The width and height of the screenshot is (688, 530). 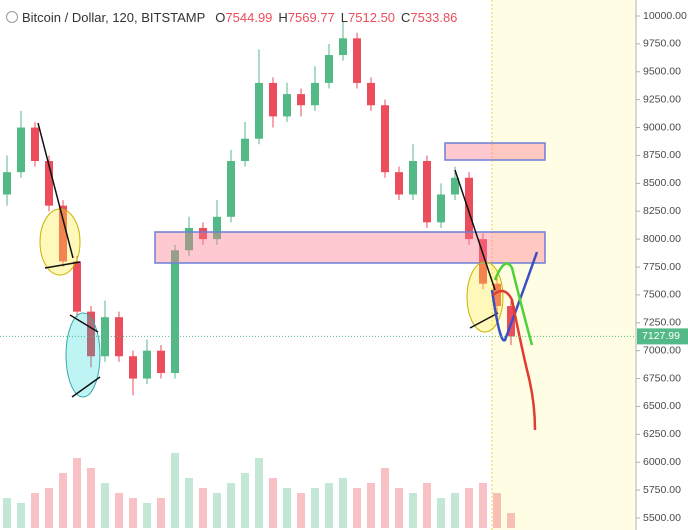 I want to click on y-tick-label: 8000.00, so click(x=662, y=239).